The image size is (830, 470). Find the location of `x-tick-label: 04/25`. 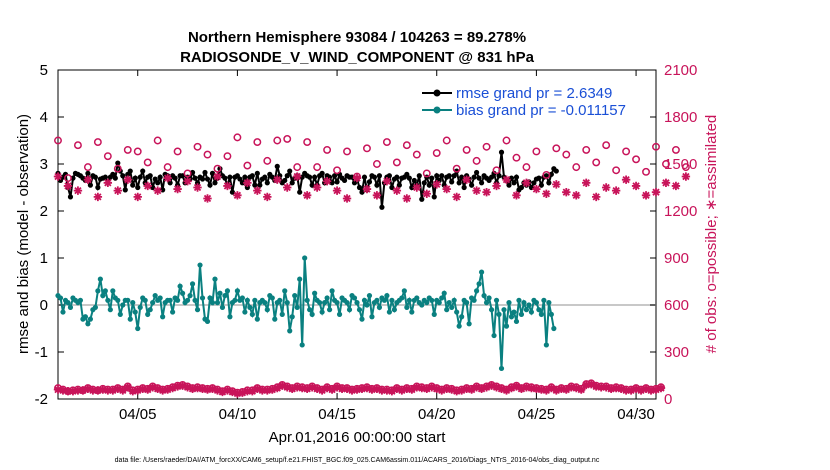

x-tick-label: 04/25 is located at coordinates (537, 414).